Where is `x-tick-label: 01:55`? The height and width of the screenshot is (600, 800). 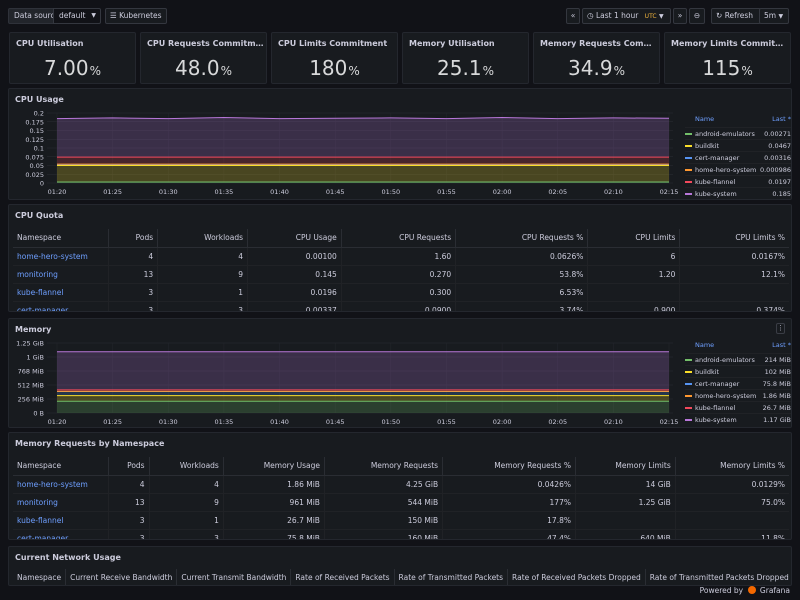 x-tick-label: 01:55 is located at coordinates (446, 192).